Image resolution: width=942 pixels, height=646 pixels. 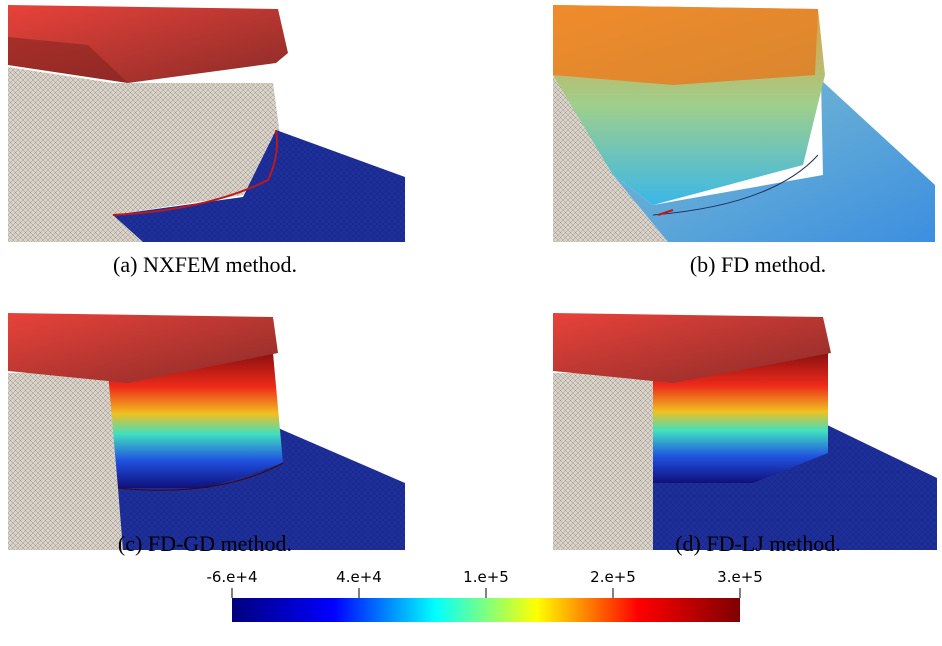 What do you see at coordinates (758, 264) in the screenshot?
I see `caption: (b) FD method.` at bounding box center [758, 264].